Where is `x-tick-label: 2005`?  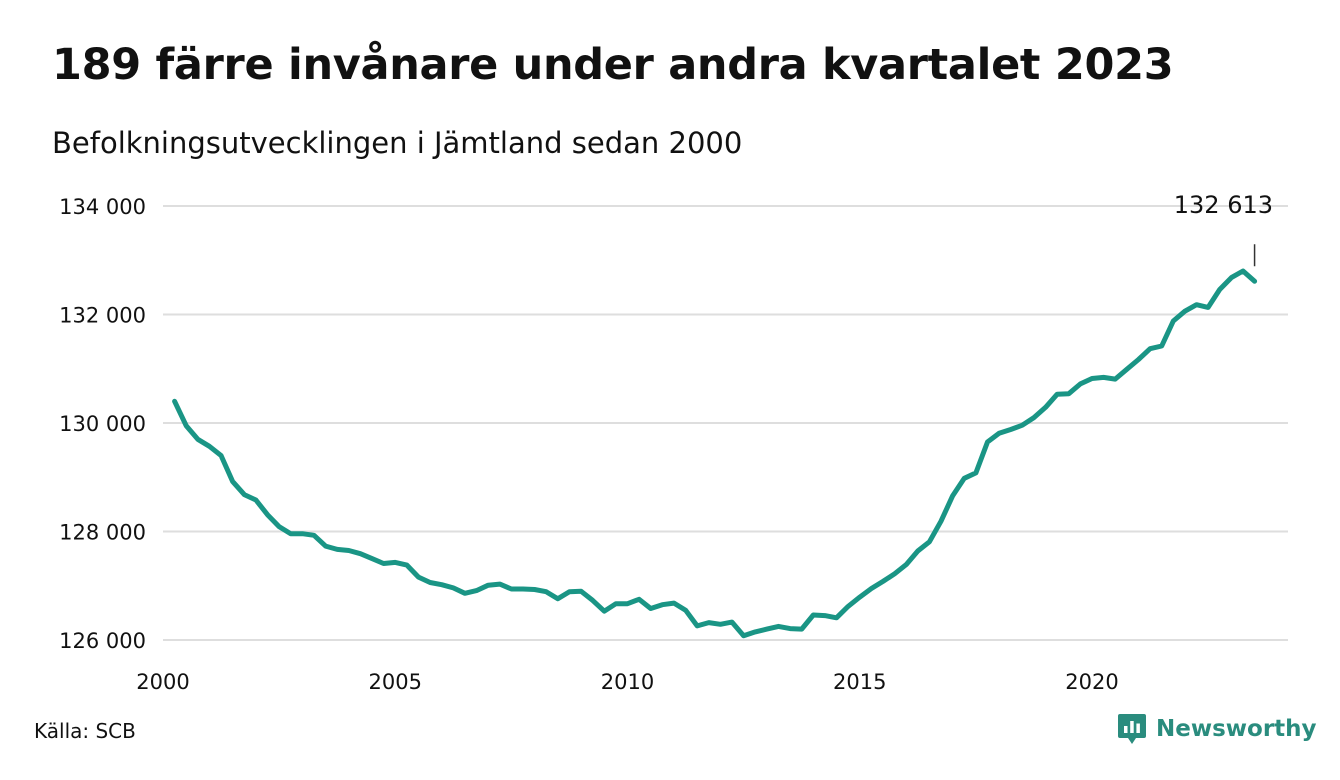 x-tick-label: 2005 is located at coordinates (395, 682).